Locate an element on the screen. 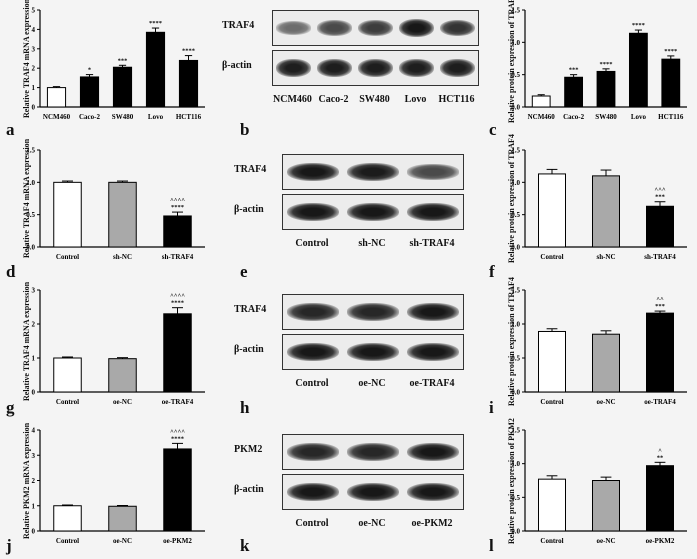  chart-f-svg: 0.0 0.5 1.0 1.5 Control sh-NC sh-TRAF4 ^^^*** is located at coordinates (599, 204).